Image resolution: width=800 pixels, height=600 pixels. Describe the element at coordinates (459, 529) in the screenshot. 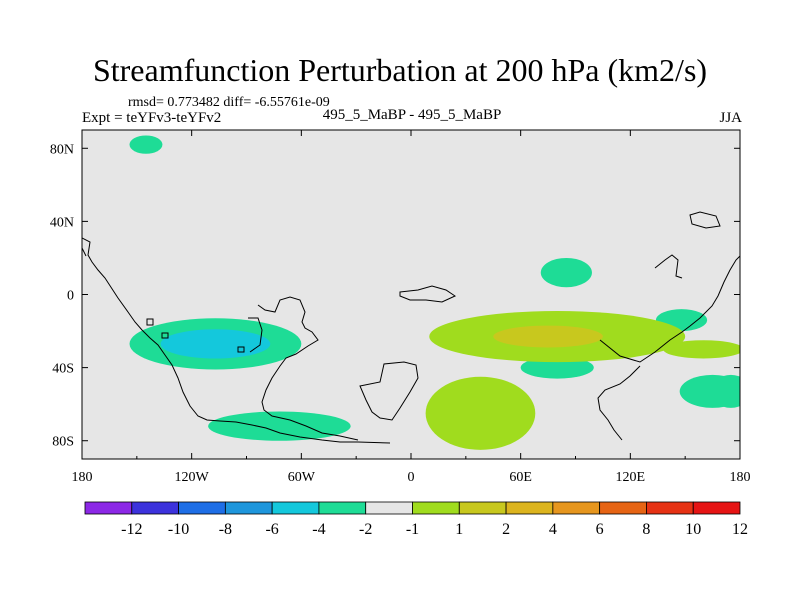

I see `colorbar-label: 1` at that location.